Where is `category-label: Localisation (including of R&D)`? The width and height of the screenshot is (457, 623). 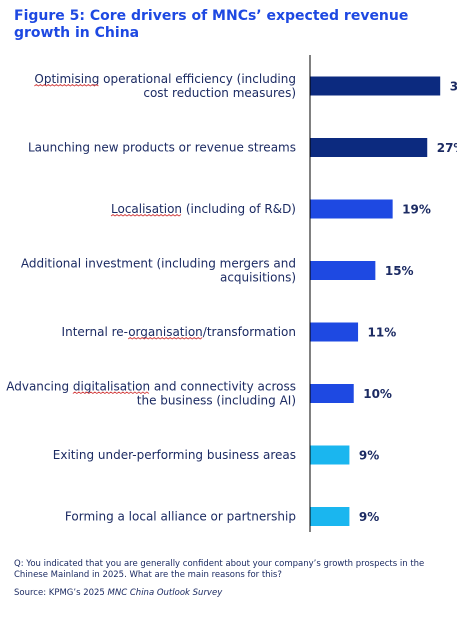
category-label: Localisation (including of R&D) is located at coordinates (203, 209).